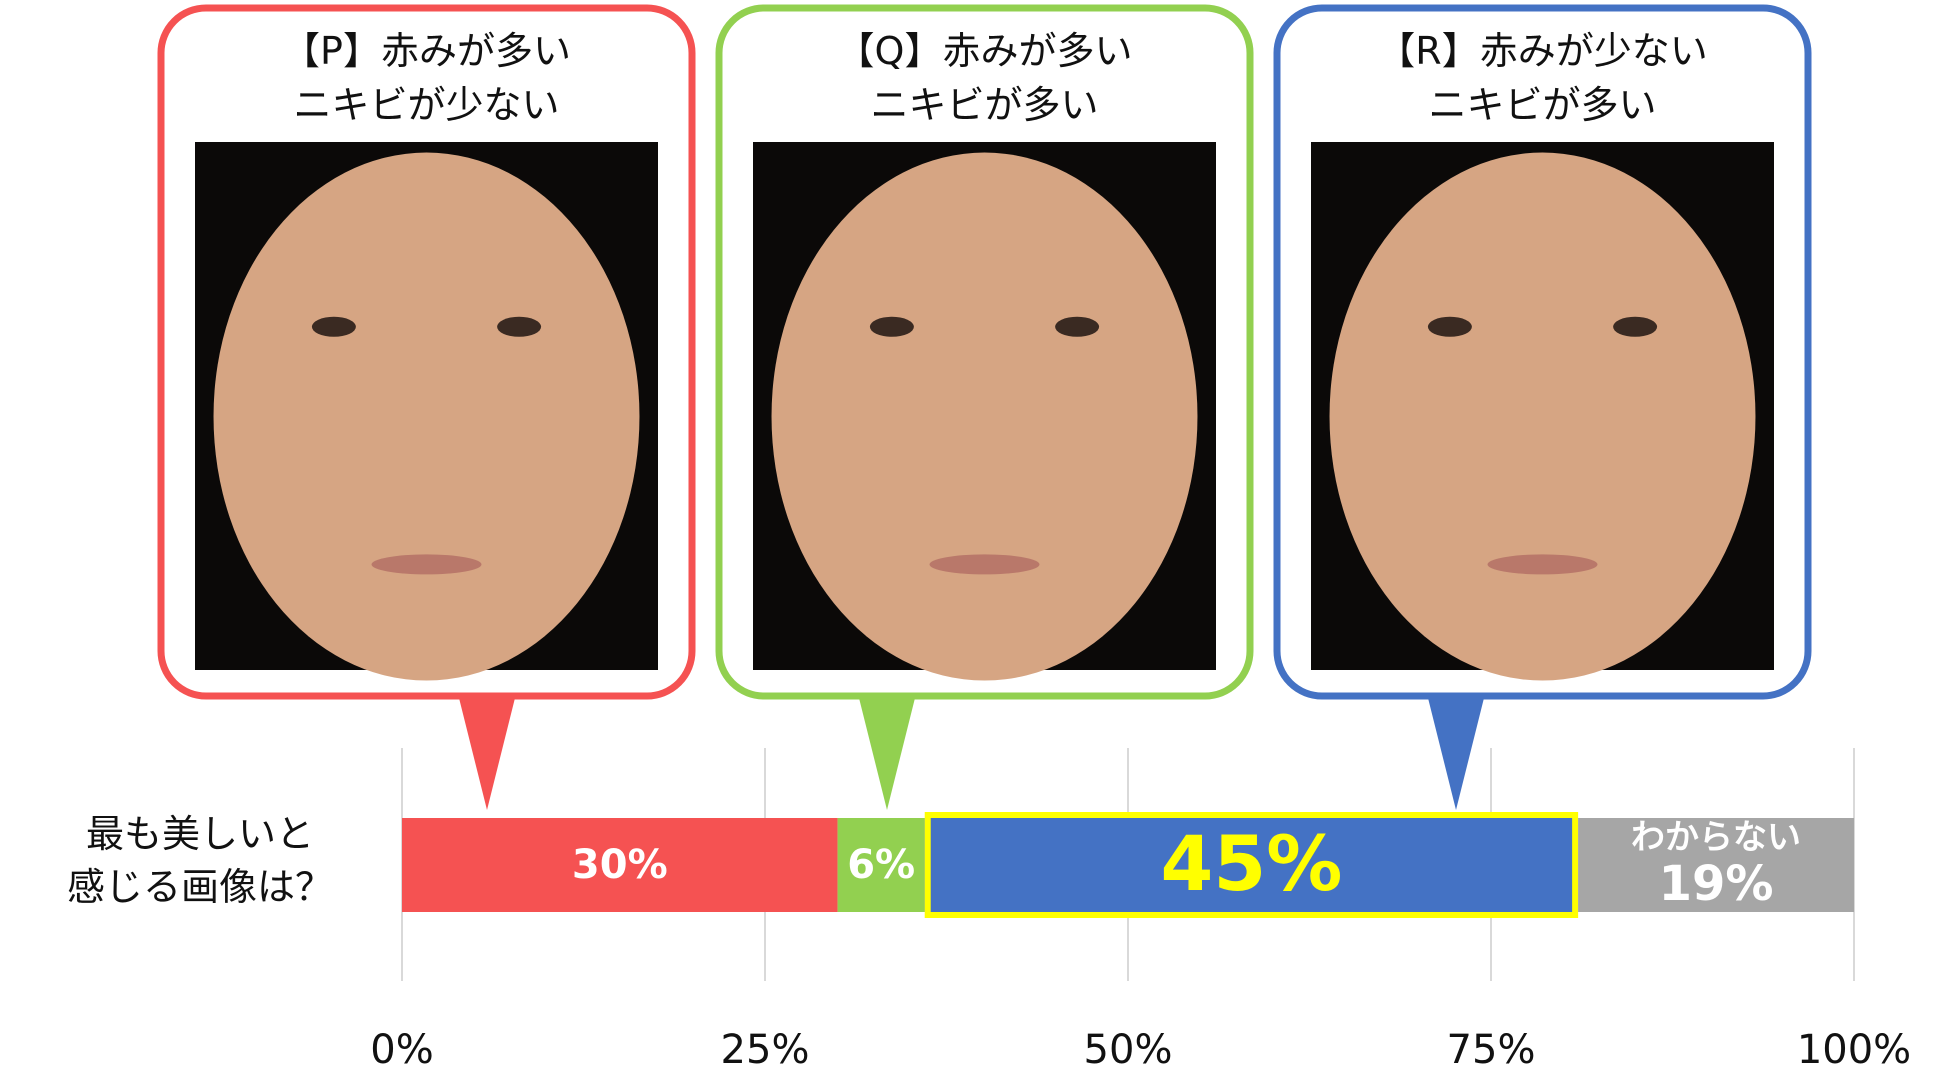  What do you see at coordinates (1491, 1050) in the screenshot?
I see `x-tick-label: 75%` at bounding box center [1491, 1050].